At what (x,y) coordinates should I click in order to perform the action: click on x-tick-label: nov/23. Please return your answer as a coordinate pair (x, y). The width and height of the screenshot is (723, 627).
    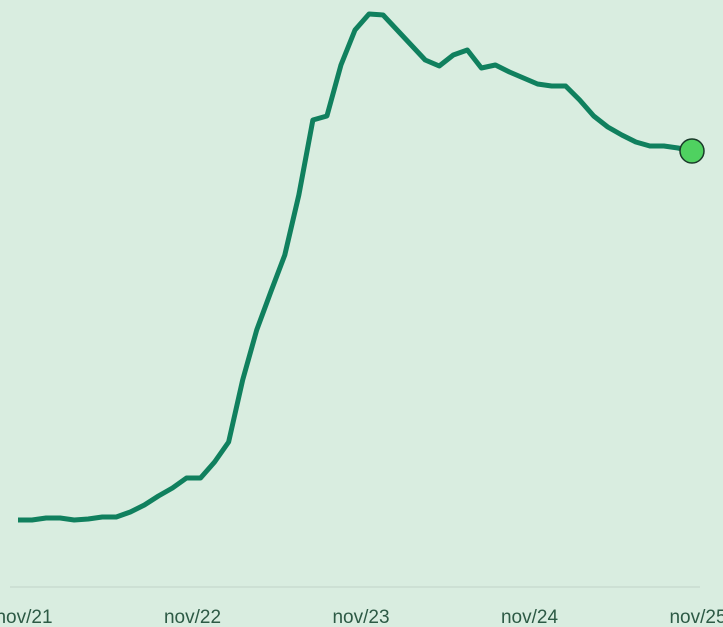
    Looking at the image, I should click on (360, 617).